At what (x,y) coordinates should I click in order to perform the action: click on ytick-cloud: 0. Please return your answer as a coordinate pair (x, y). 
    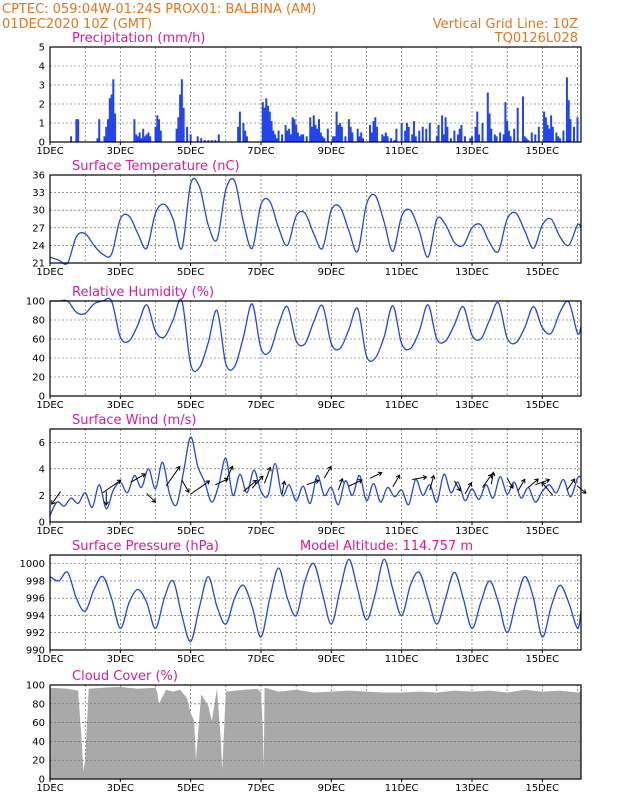
    Looking at the image, I should click on (42, 780).